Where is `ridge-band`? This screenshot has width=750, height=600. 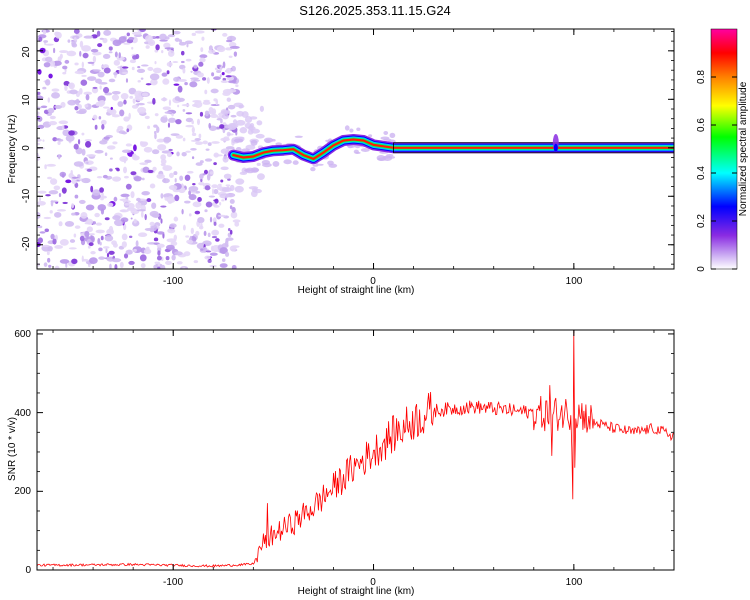 ridge-band is located at coordinates (453, 149).